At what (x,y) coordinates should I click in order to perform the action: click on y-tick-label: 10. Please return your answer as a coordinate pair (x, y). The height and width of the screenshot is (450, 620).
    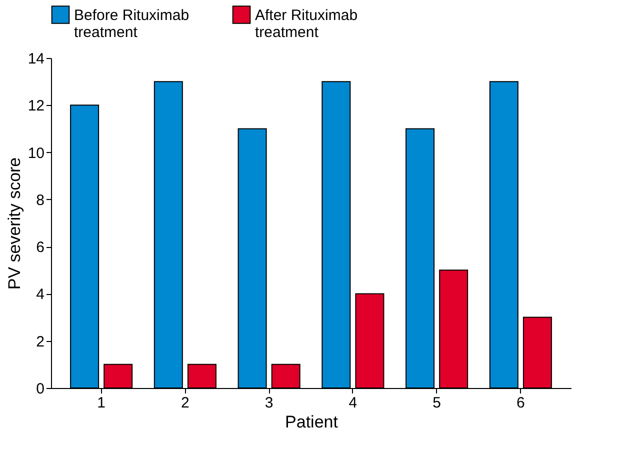
    Looking at the image, I should click on (36, 153).